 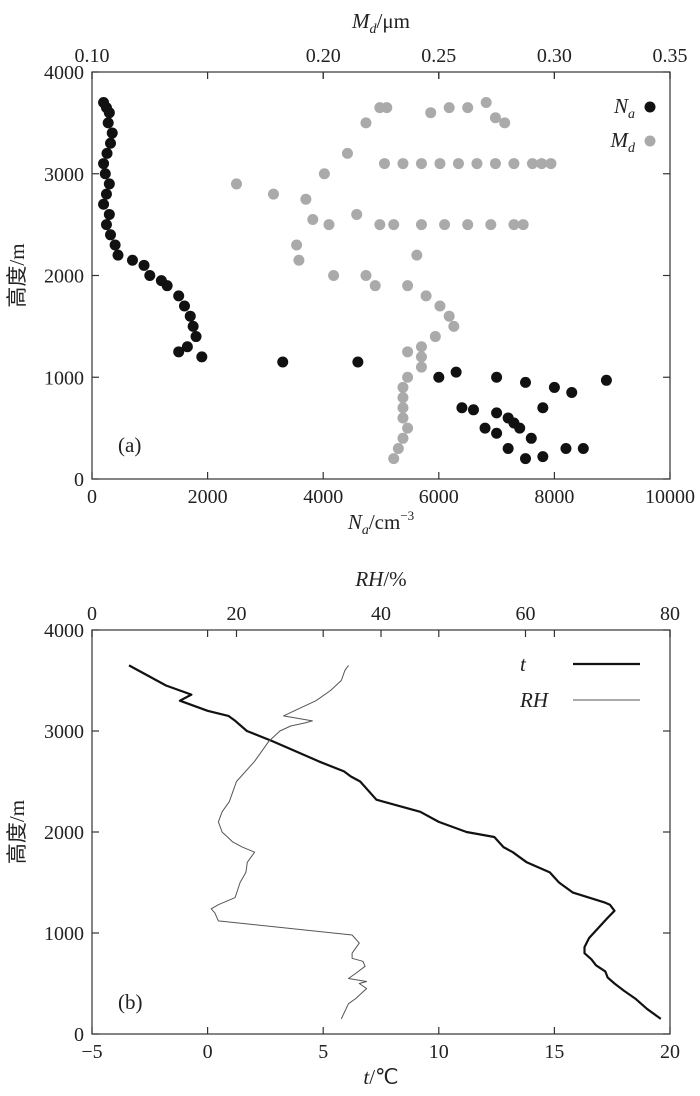 I want to click on legend-marker-na, so click(x=650, y=107).